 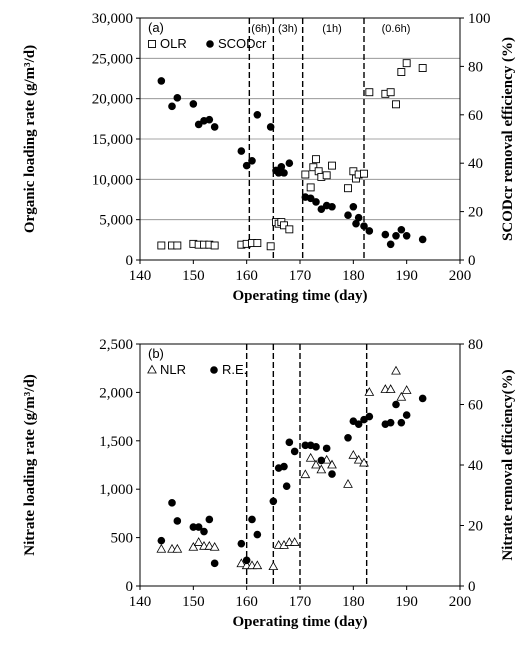 What do you see at coordinates (116, 442) in the screenshot?
I see `y-tick-label: 1,500` at bounding box center [116, 442].